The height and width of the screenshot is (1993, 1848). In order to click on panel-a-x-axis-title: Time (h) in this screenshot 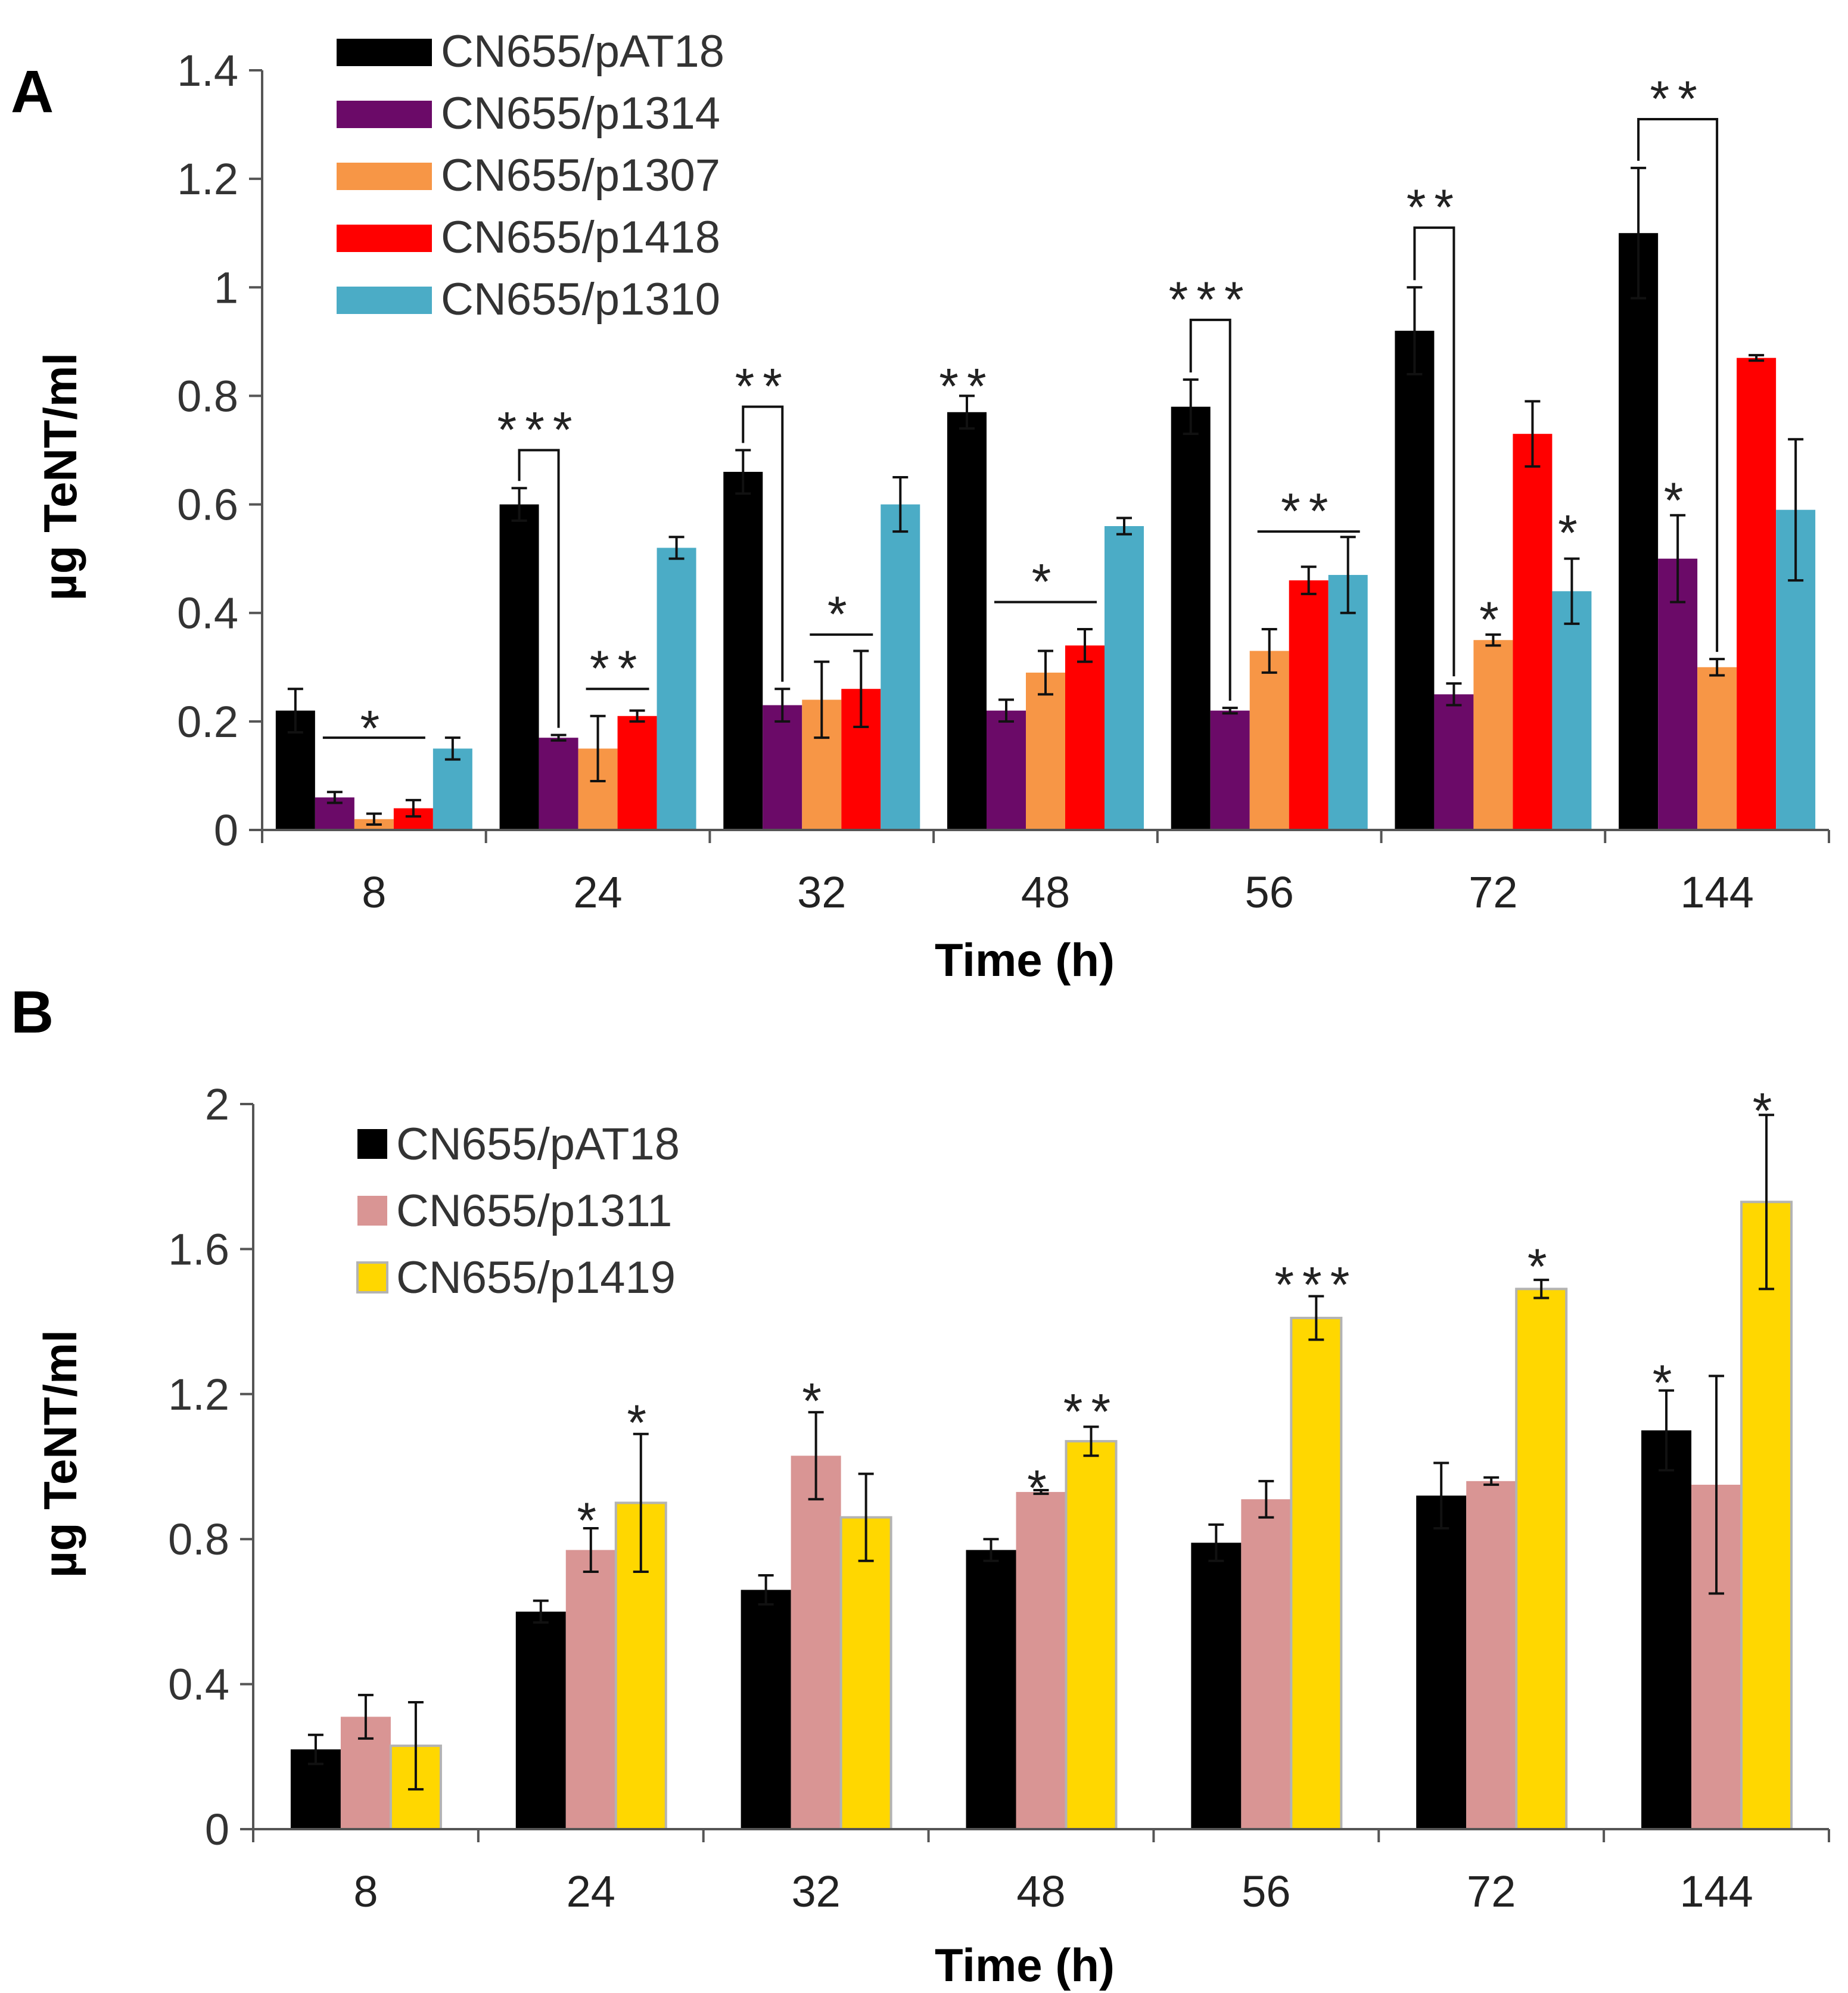, I will do `click(1025, 960)`.